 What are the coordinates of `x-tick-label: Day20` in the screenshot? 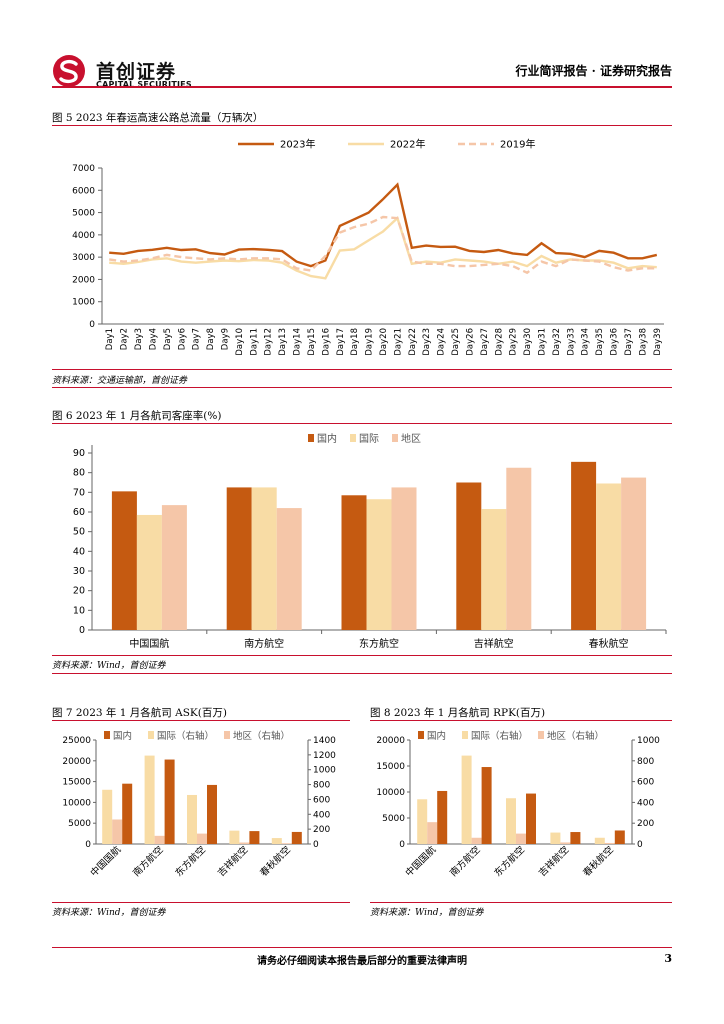 It's located at (384, 342).